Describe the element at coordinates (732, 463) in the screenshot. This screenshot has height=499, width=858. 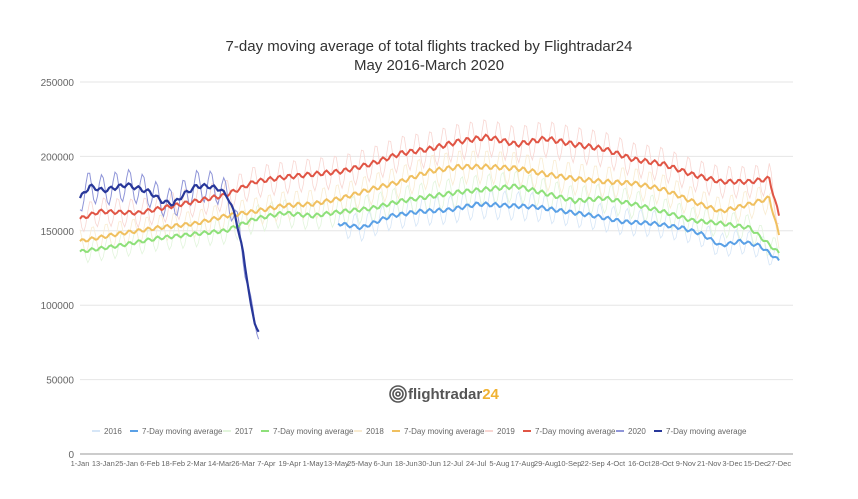
I see `x-tick-label: 3-Dec` at that location.